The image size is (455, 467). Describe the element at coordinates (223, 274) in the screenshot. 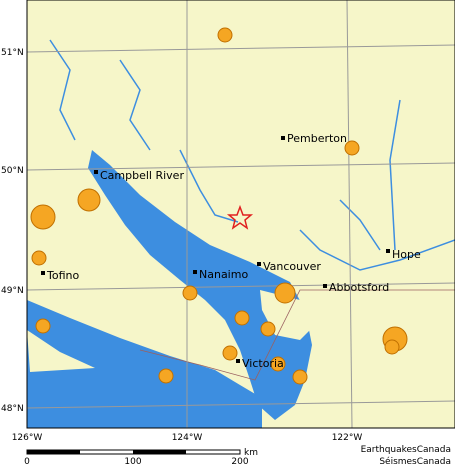

I see `city-label: Nanaimo` at that location.